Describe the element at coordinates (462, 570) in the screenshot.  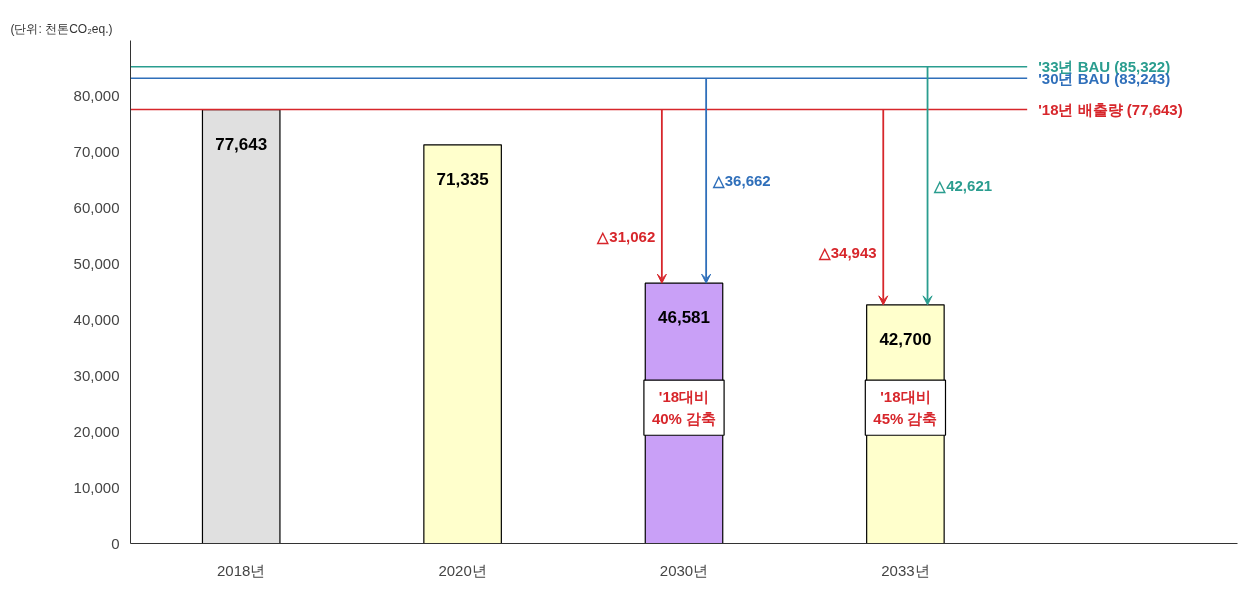
I see `x-tick-label: 2020년` at that location.